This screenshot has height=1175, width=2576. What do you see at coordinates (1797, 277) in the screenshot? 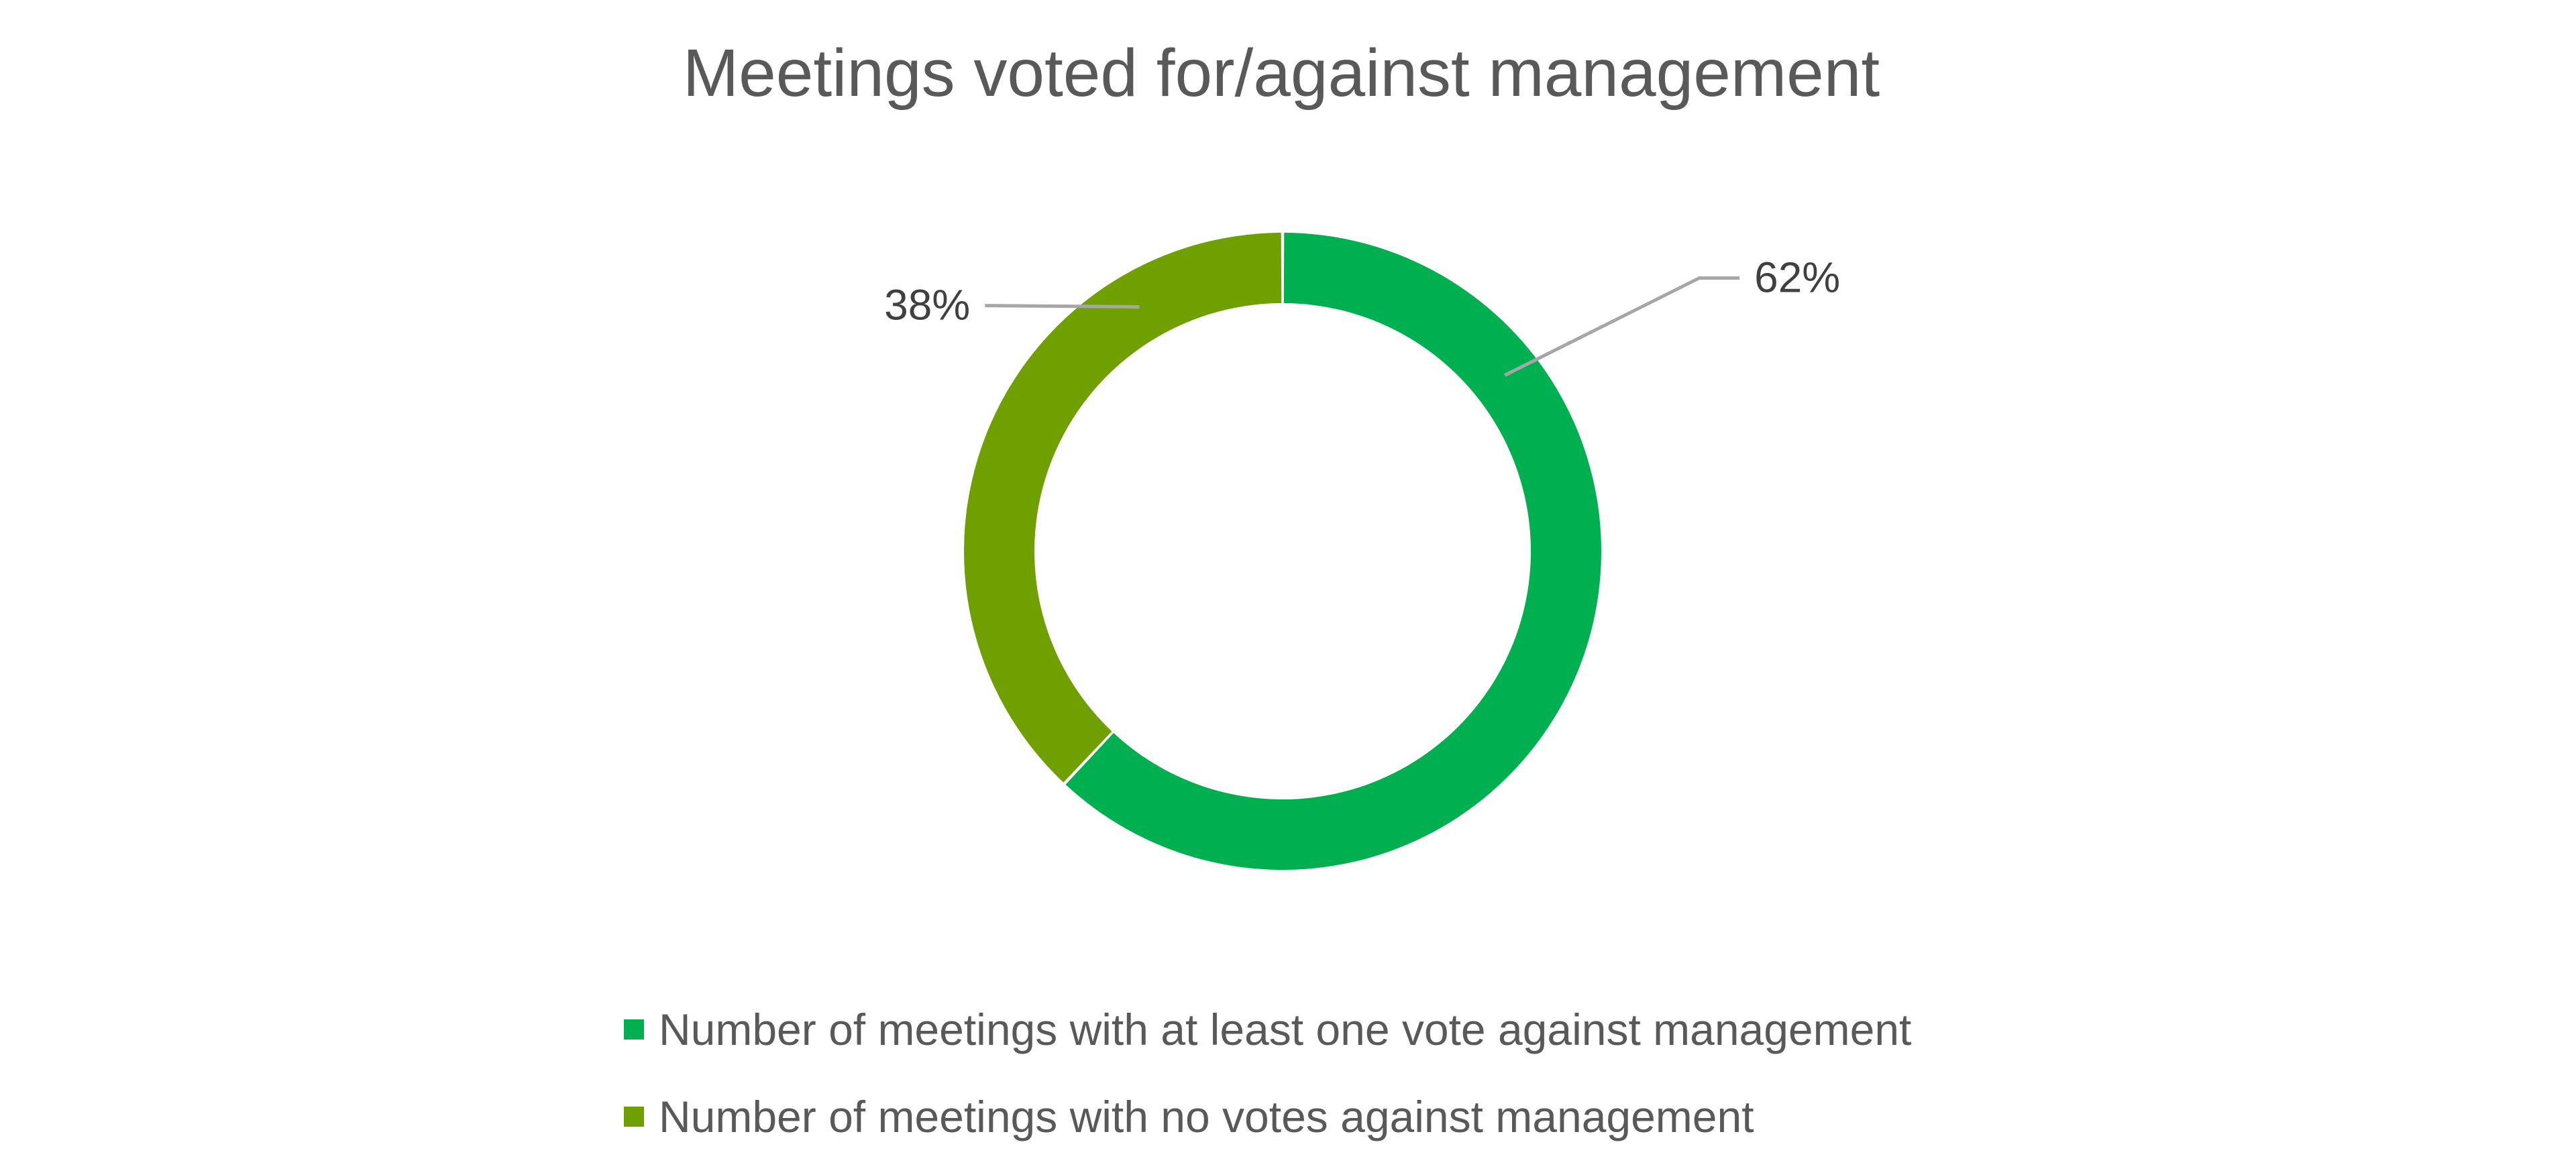
I see `data-label: 62%` at bounding box center [1797, 277].